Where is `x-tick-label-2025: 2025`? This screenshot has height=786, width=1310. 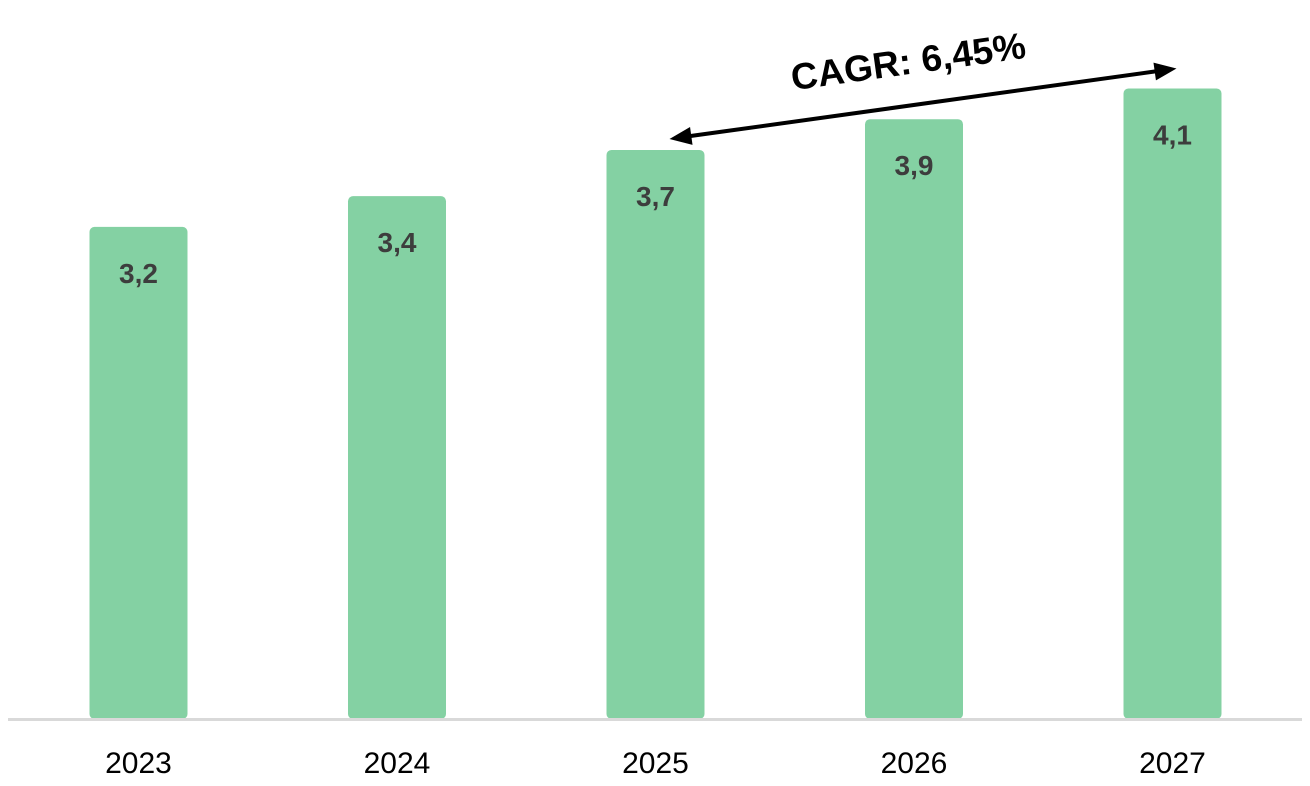 x-tick-label-2025: 2025 is located at coordinates (655, 763).